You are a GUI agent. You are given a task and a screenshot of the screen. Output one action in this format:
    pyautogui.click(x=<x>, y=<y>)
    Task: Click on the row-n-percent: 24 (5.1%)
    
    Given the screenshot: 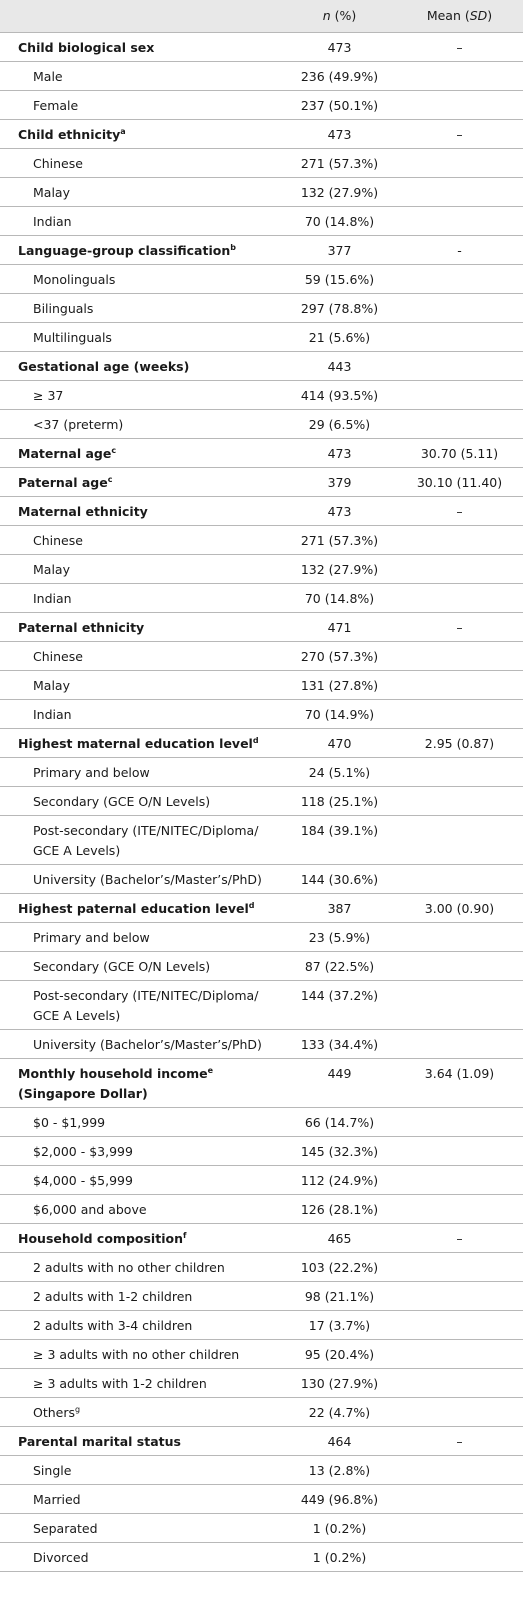 What is the action you would take?
    pyautogui.click(x=339, y=772)
    